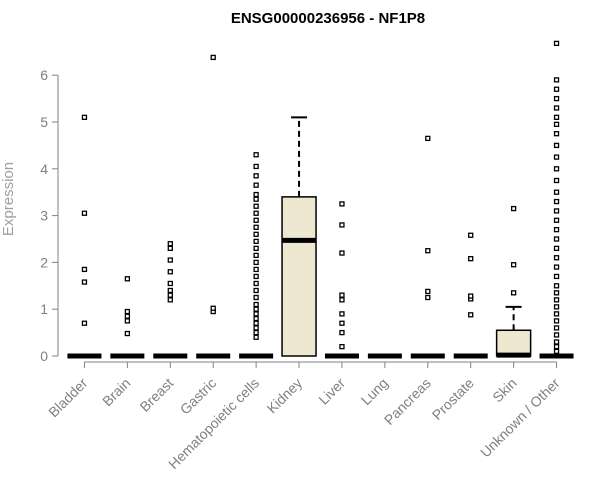 Image resolution: width=600 pixels, height=500 pixels. Describe the element at coordinates (116, 392) in the screenshot. I see `x-tick-label: Brain` at that location.